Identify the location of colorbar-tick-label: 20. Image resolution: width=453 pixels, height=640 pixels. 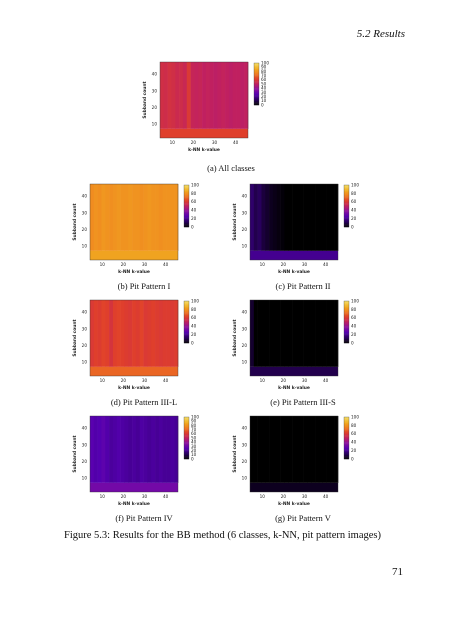
(194, 450).